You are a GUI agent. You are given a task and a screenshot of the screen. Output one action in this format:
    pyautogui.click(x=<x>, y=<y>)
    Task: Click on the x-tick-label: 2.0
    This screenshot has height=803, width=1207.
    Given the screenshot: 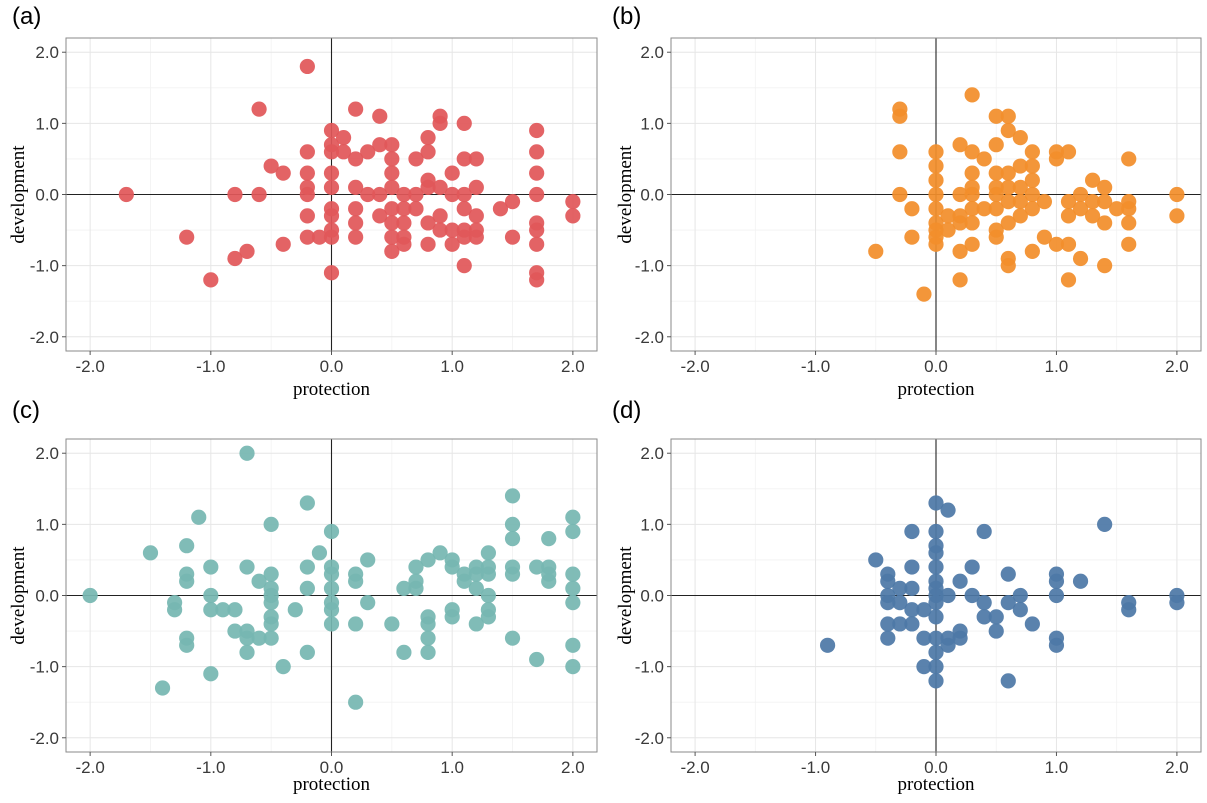 What is the action you would take?
    pyautogui.click(x=573, y=366)
    